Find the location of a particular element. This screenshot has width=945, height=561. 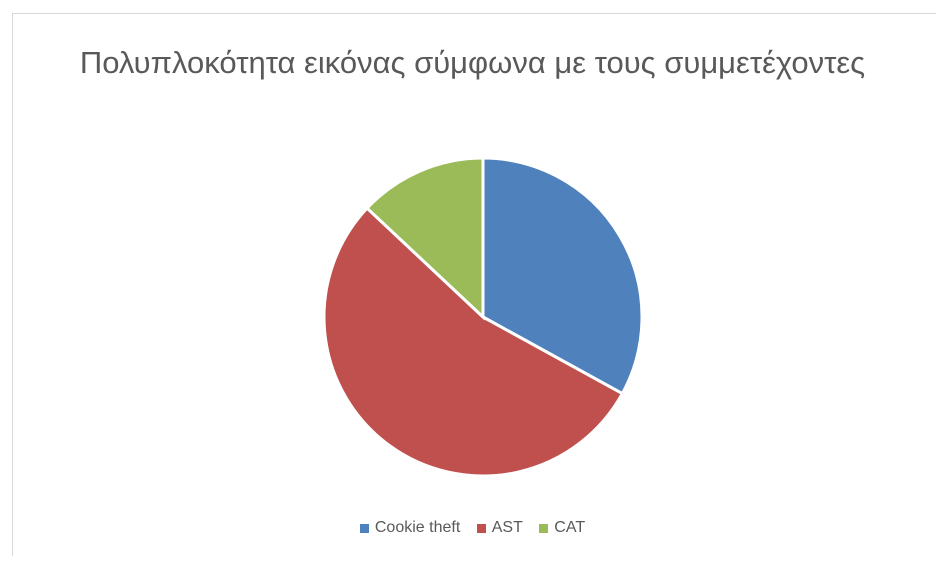

legend-item-cat: CAT is located at coordinates (562, 528).